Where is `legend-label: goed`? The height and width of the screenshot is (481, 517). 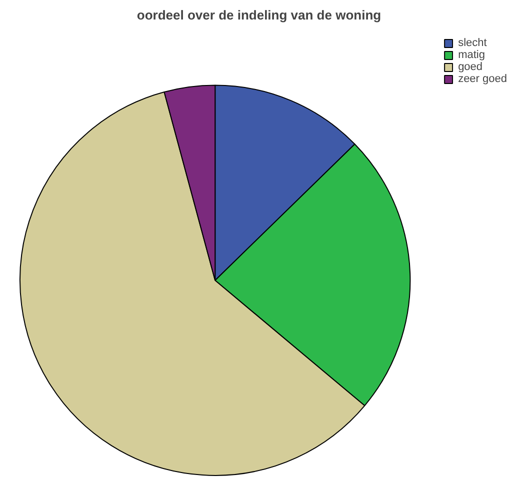
legend-label: goed is located at coordinates (470, 67).